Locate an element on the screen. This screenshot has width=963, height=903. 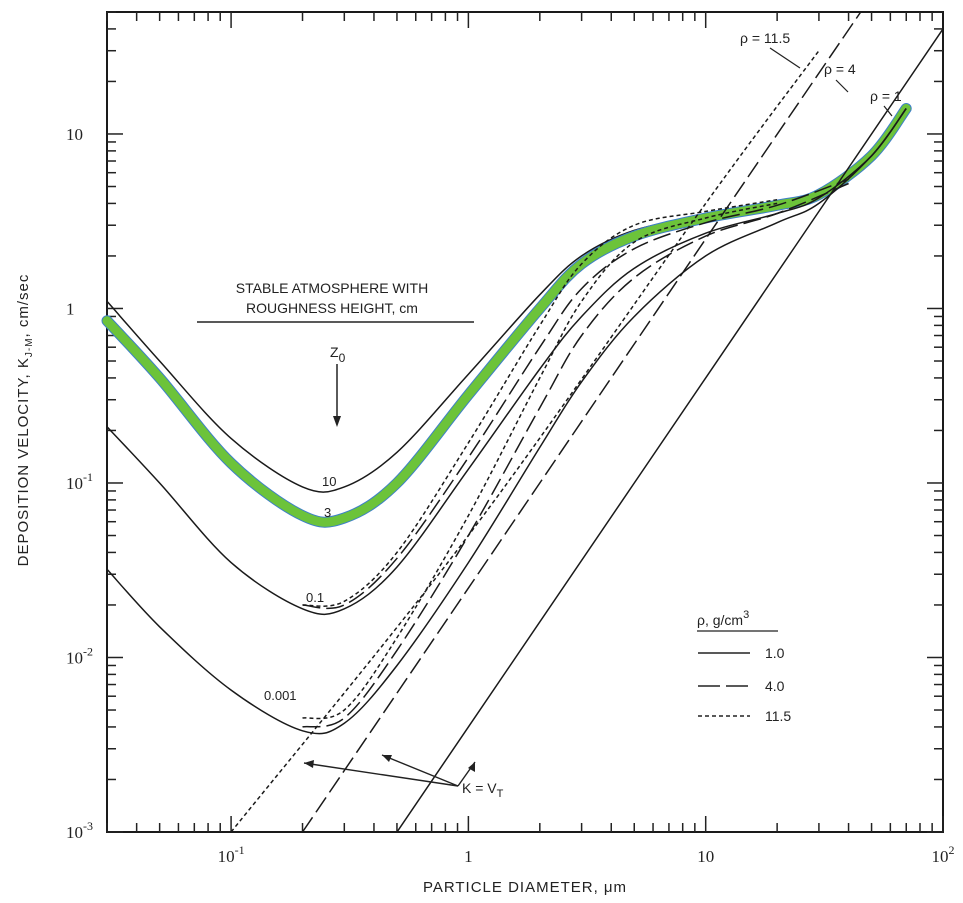
y-axis-unit: , cm/sec is located at coordinates (23, 306).